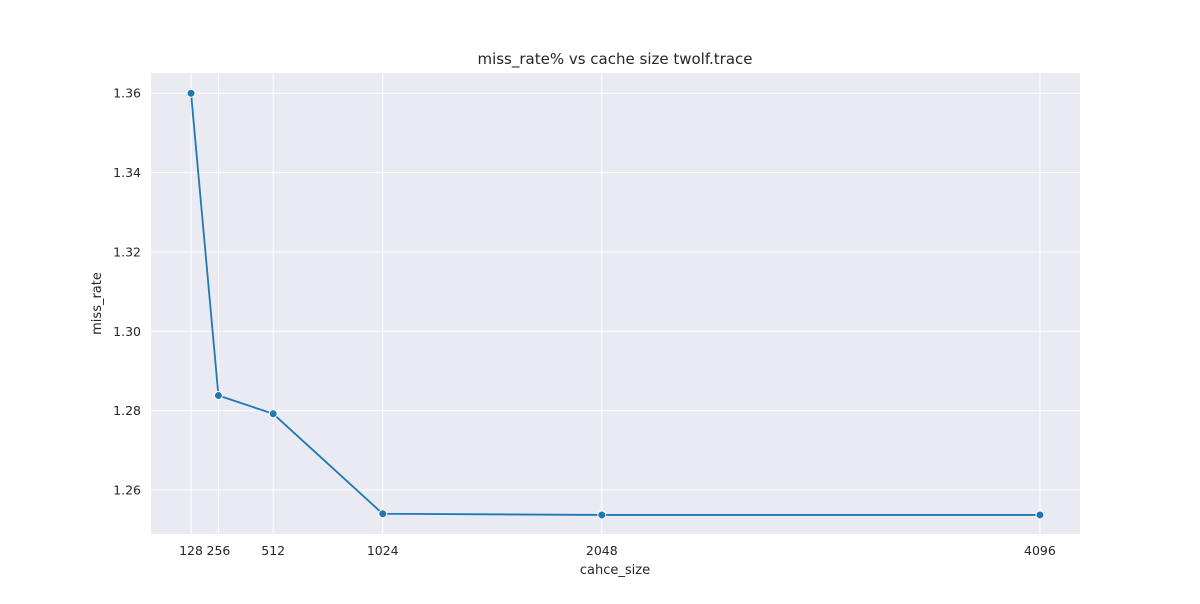 This screenshot has width=1200, height=604. I want to click on y-tick-label-1.36: 1.36, so click(127, 93).